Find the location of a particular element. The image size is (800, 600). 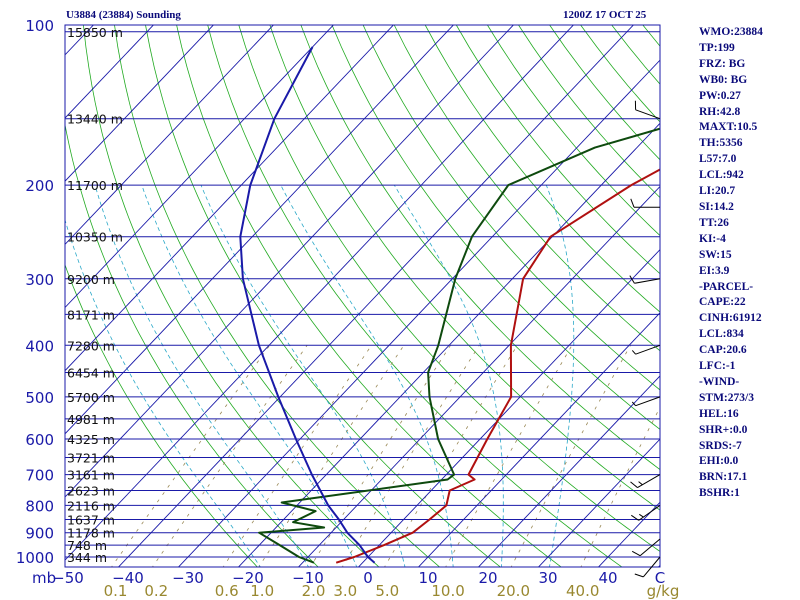

index-item: RH:42.8 is located at coordinates (720, 111).